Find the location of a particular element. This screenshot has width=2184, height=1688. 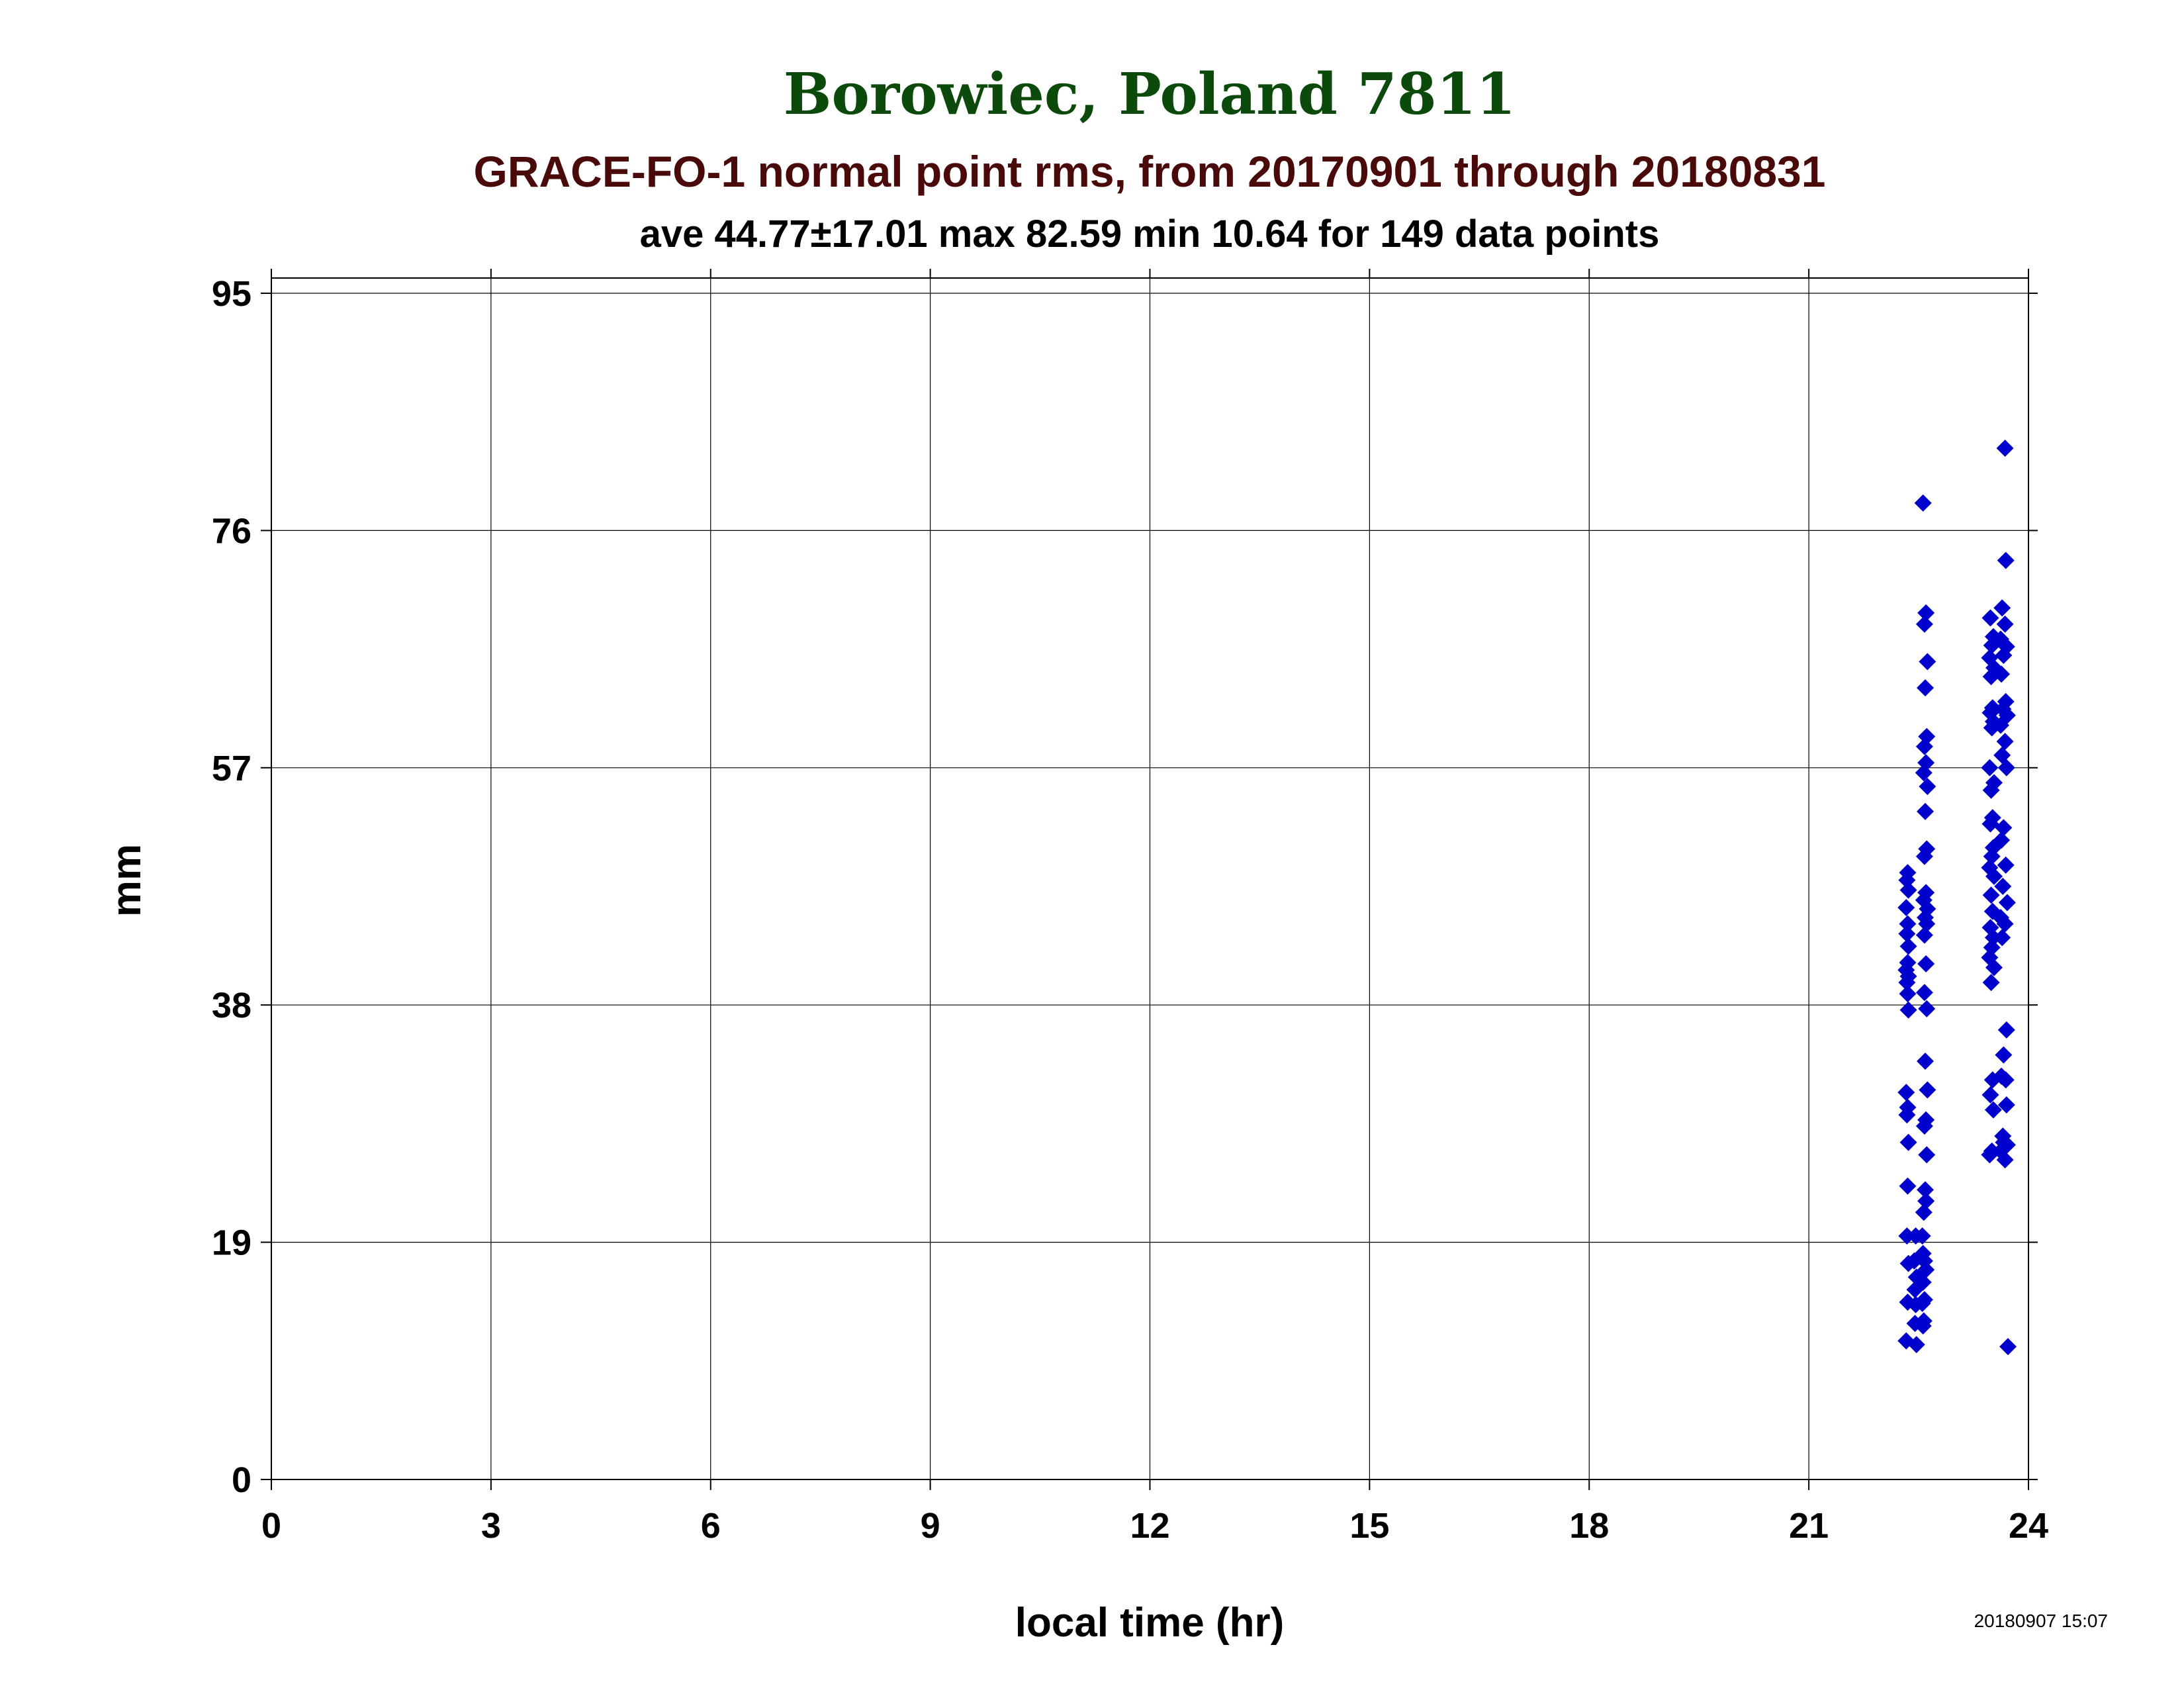

data-points is located at coordinates (1957, 898).